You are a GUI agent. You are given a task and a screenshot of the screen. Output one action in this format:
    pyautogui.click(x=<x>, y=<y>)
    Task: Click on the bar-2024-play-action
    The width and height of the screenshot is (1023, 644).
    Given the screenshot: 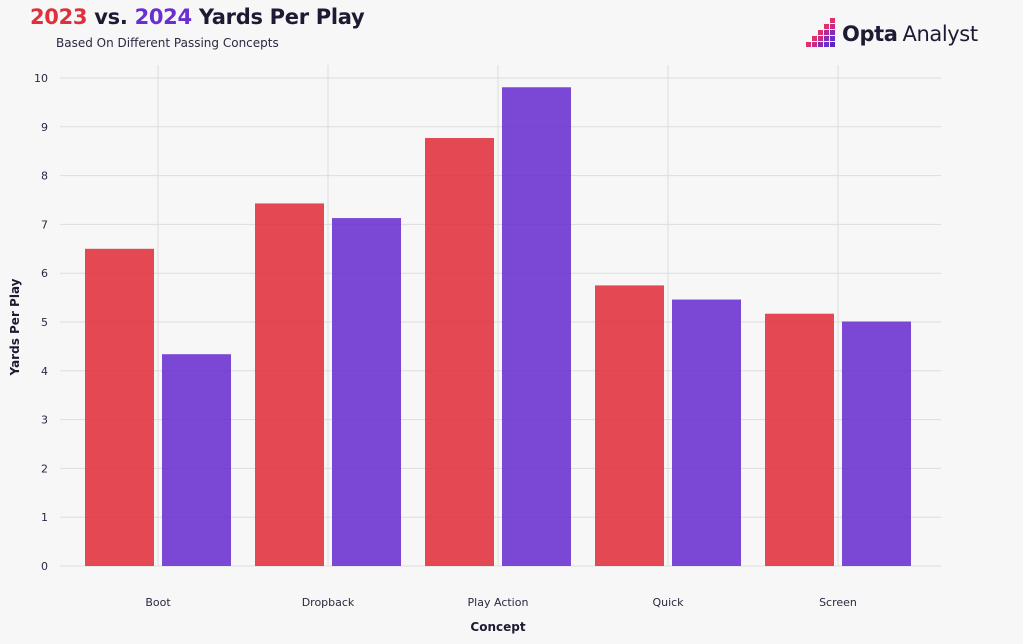 What is the action you would take?
    pyautogui.click(x=536, y=326)
    